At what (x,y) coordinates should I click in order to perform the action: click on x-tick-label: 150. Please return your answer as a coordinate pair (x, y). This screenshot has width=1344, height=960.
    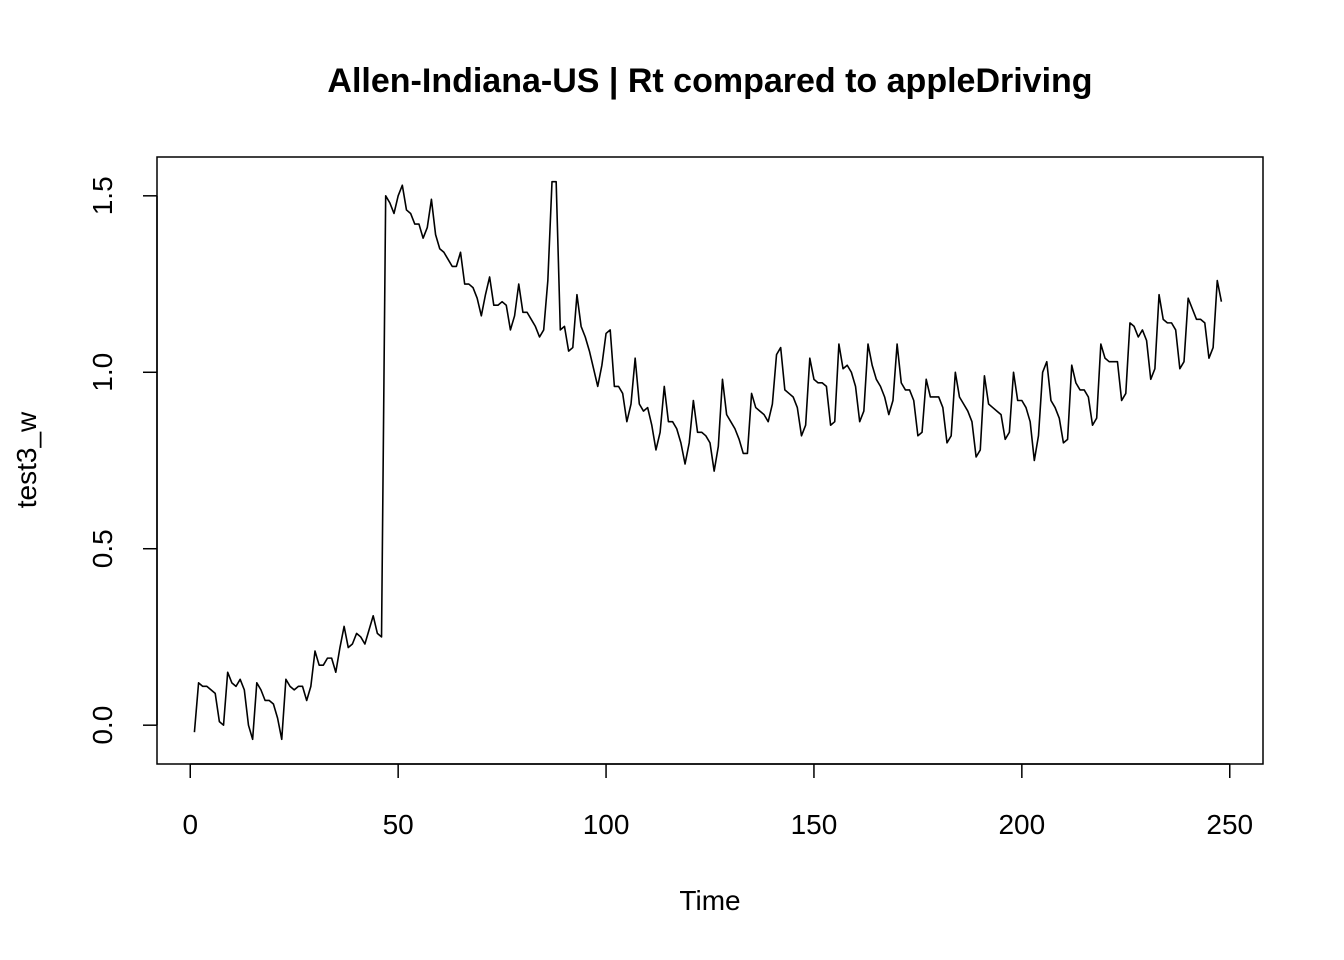
    Looking at the image, I should click on (814, 824).